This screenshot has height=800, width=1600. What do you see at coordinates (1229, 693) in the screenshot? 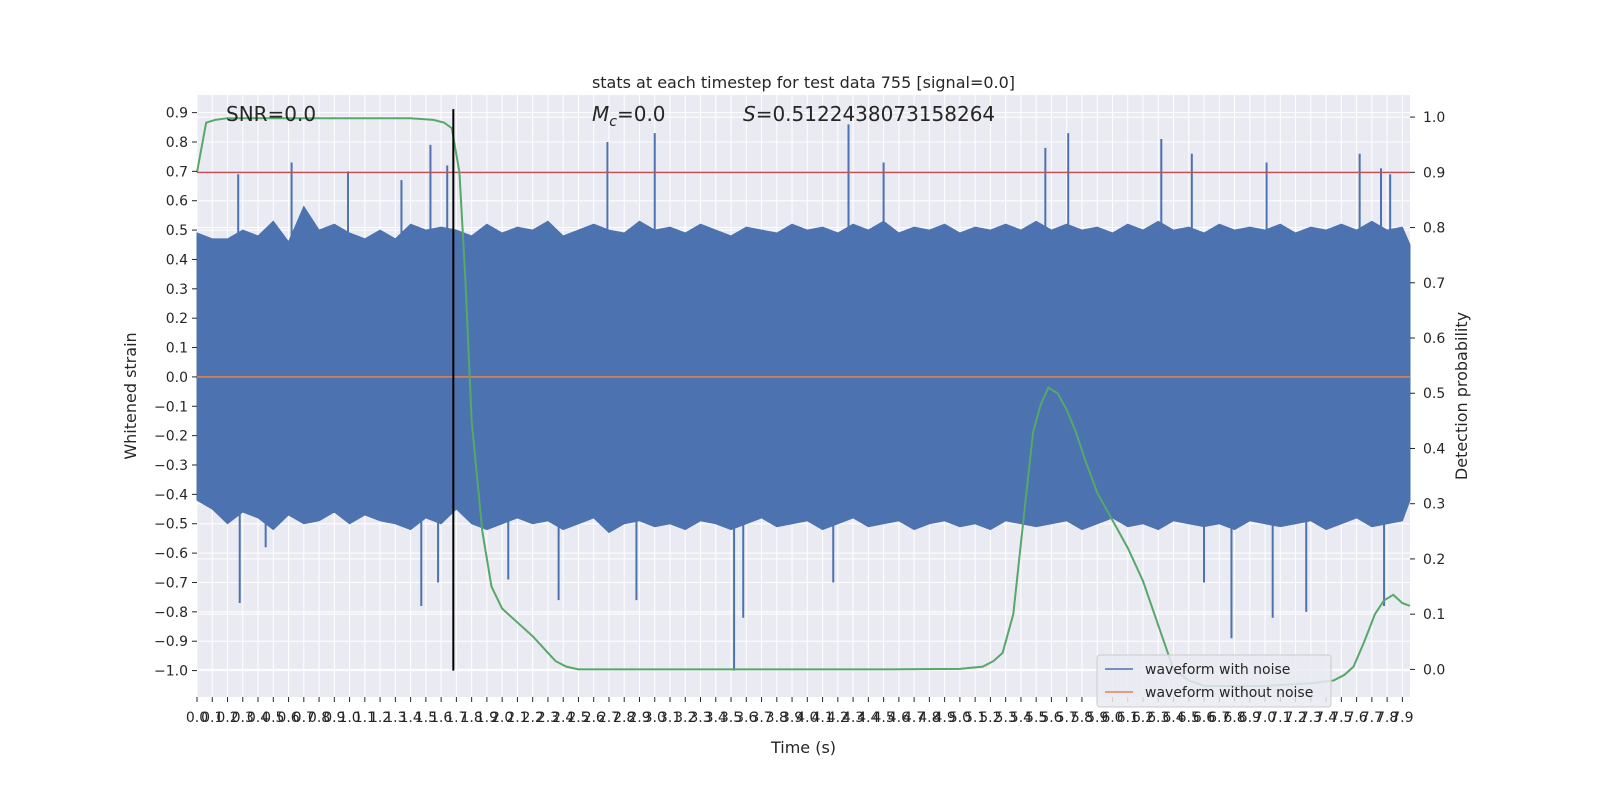
I see `legend-label-clean: waveform without noise` at bounding box center [1229, 693].